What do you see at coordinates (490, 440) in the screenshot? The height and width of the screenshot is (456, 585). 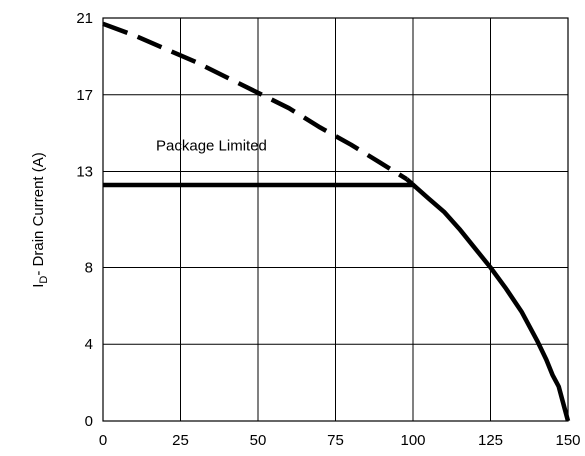 I see `x-tick-label: 125` at bounding box center [490, 440].